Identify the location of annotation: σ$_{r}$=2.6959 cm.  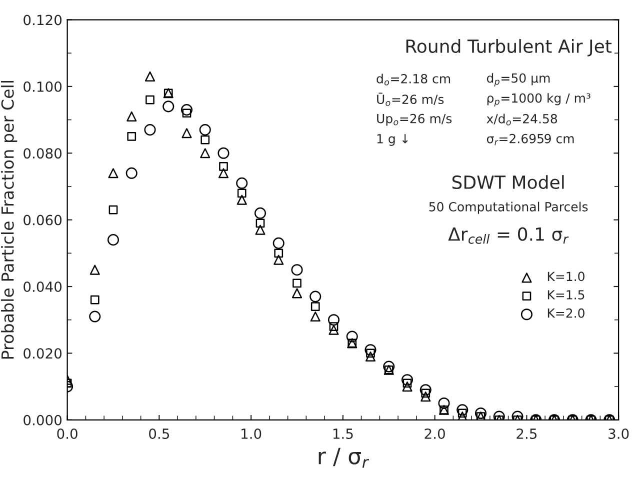
(530, 140).